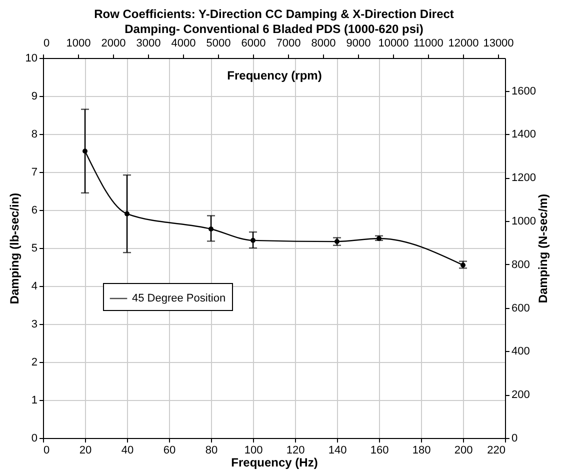 The image size is (563, 473). I want to click on y-tick-label: 1, so click(34, 400).